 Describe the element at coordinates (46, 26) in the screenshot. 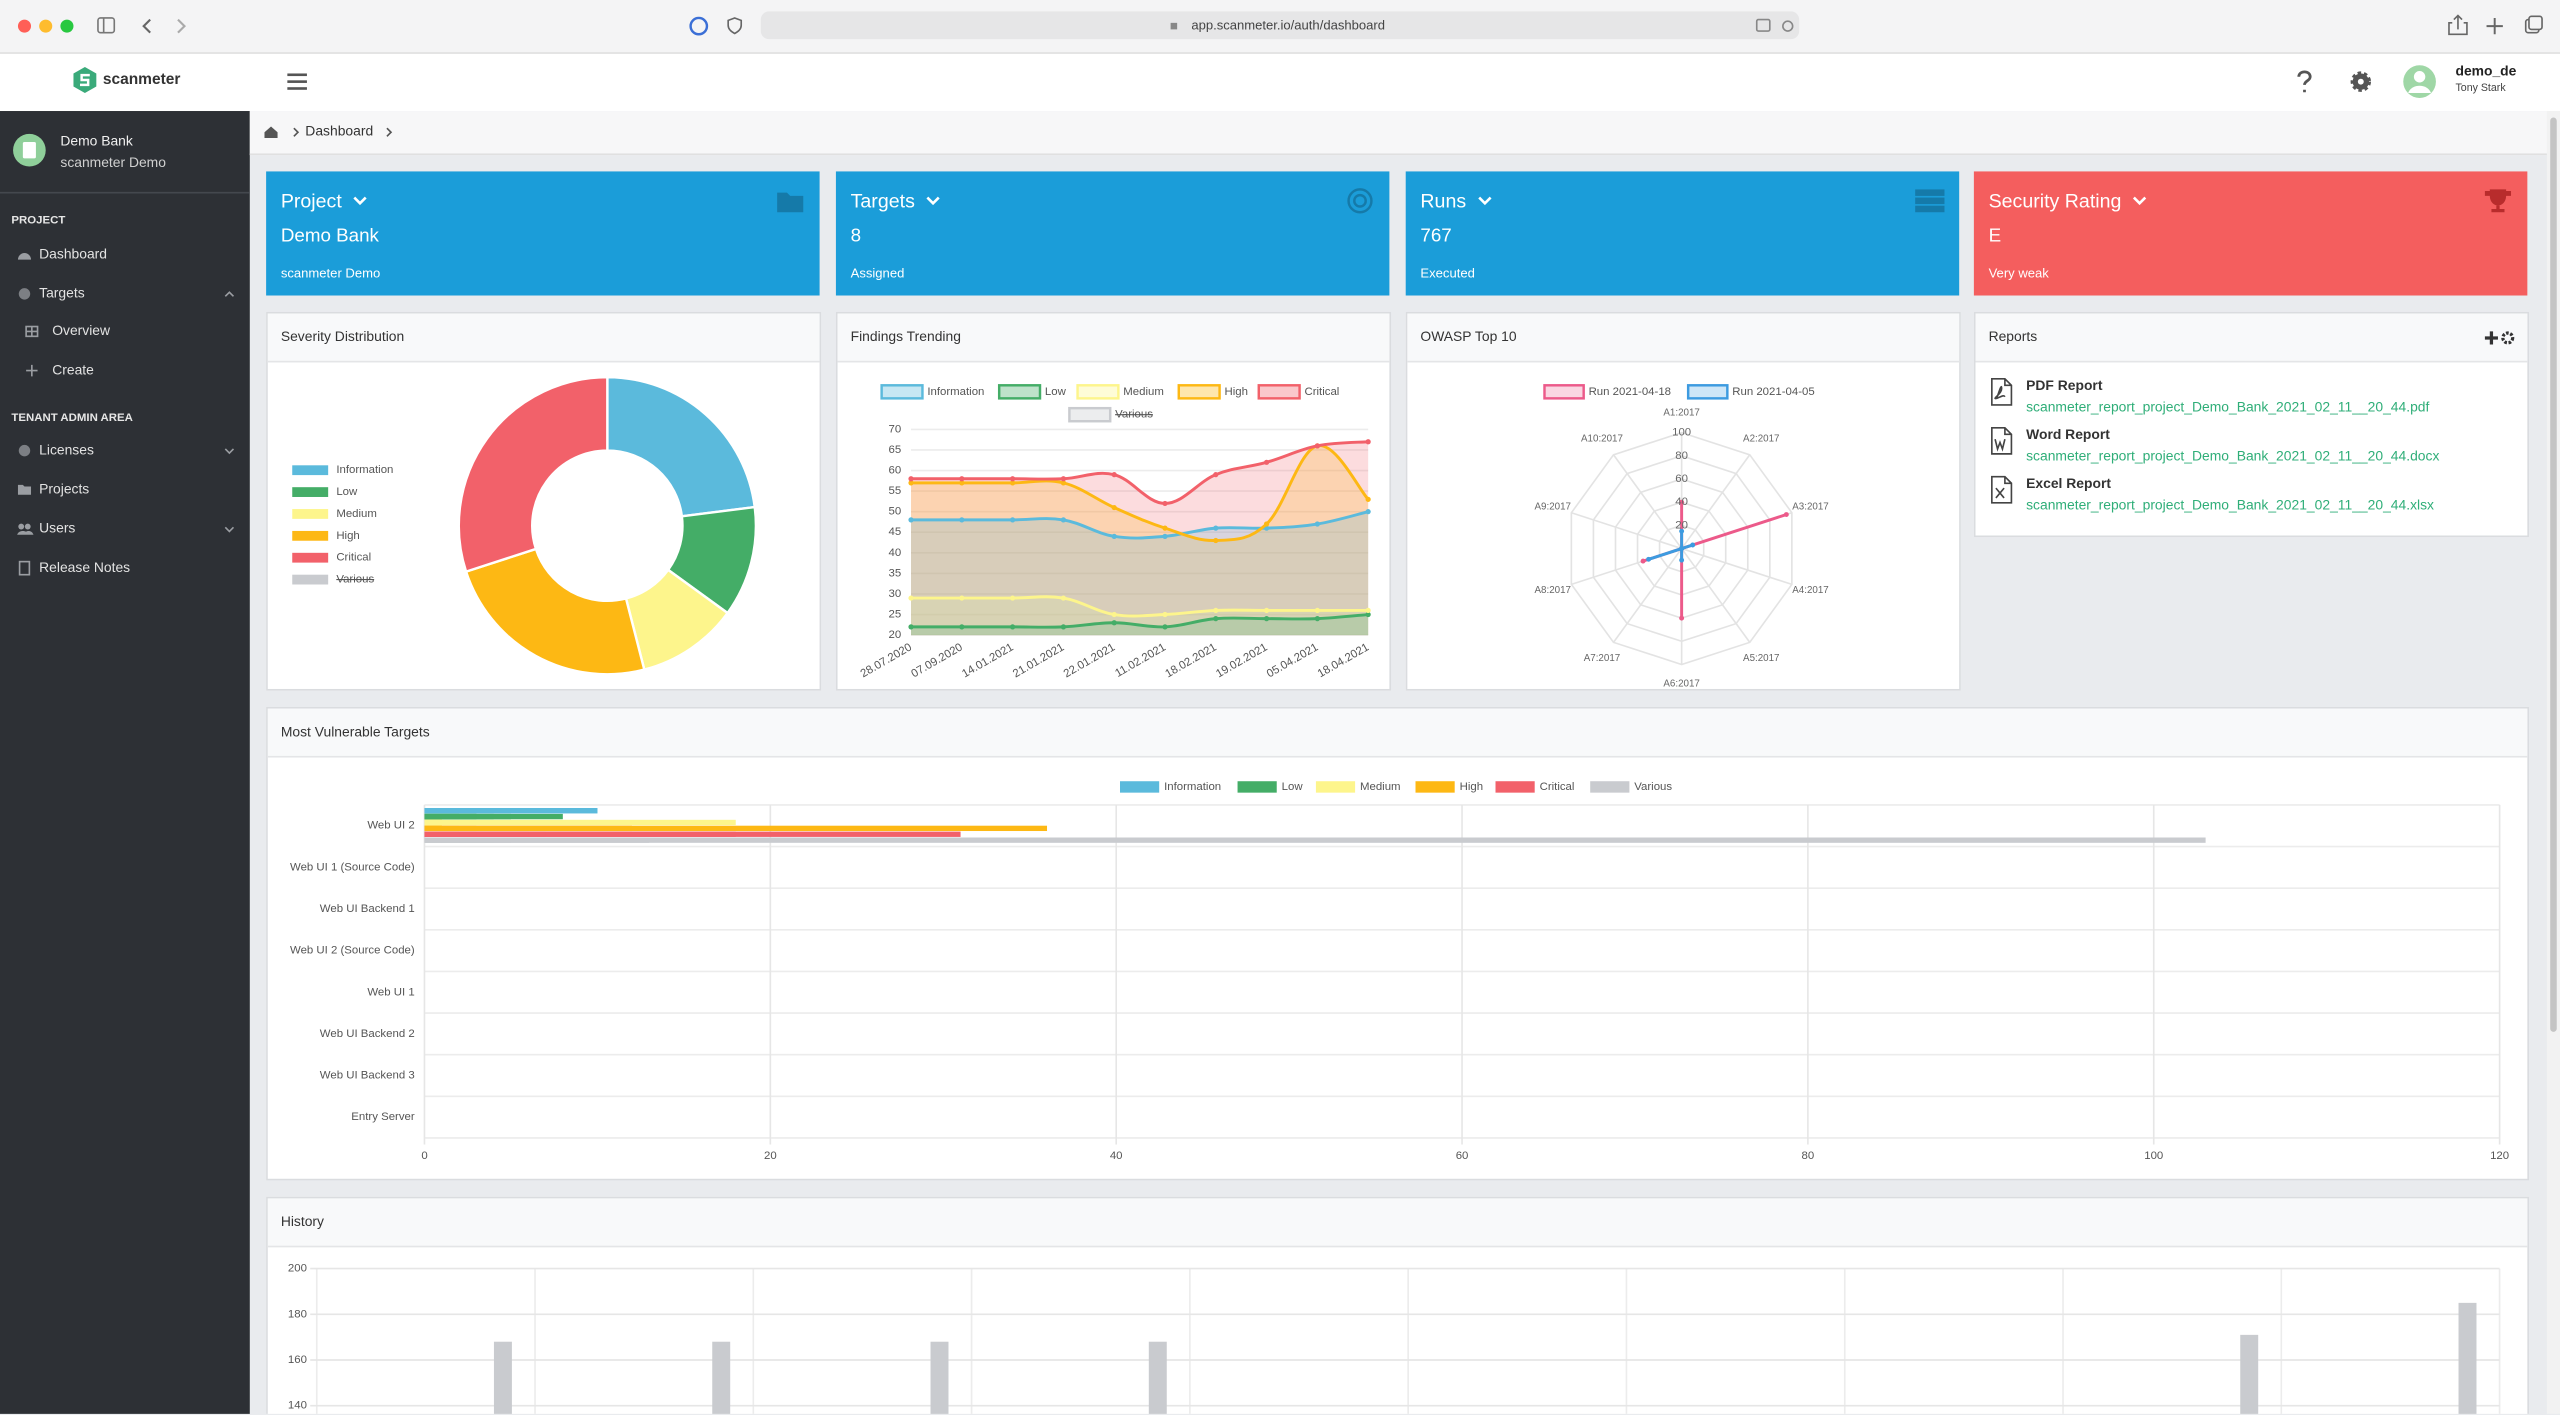

I see `minimize-button` at that location.